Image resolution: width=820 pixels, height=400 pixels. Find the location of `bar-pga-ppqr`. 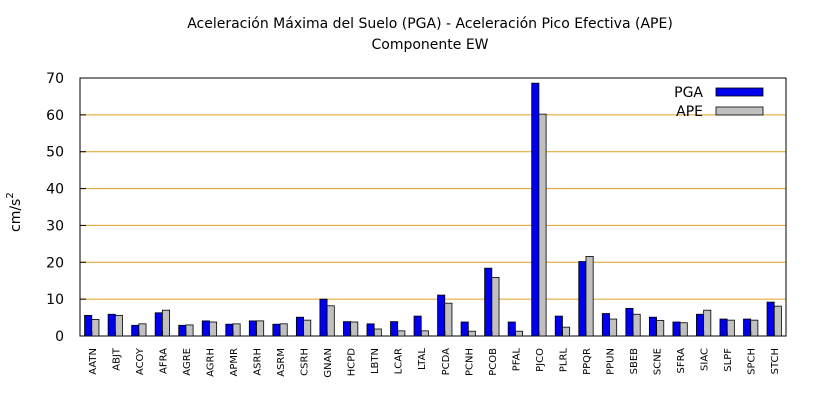

bar-pga-ppqr is located at coordinates (582, 299).